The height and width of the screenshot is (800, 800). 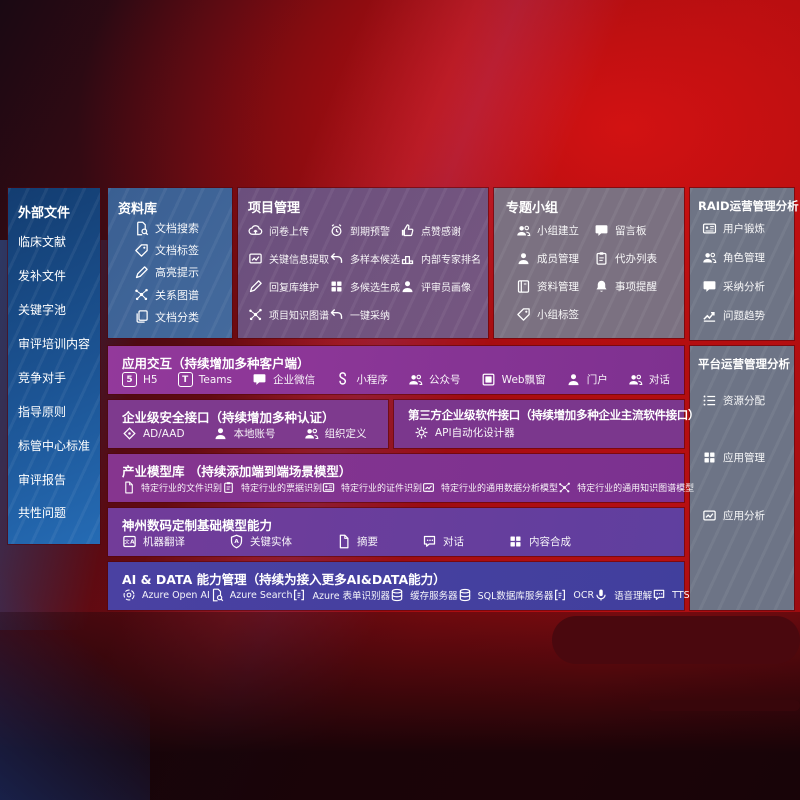 What do you see at coordinates (283, 379) in the screenshot?
I see `feature-item: 企业微信` at bounding box center [283, 379].